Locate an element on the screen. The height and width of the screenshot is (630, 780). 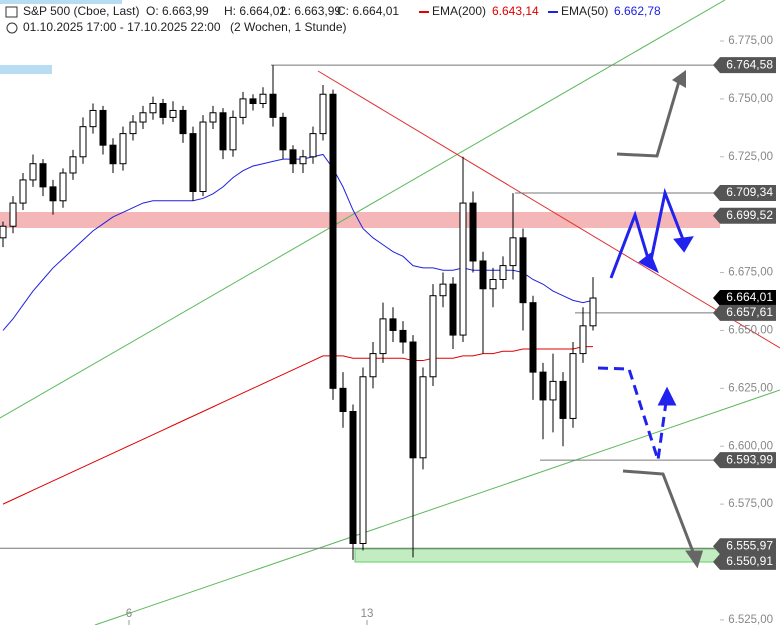
level-label: 6.555,97 is located at coordinates (749, 545).